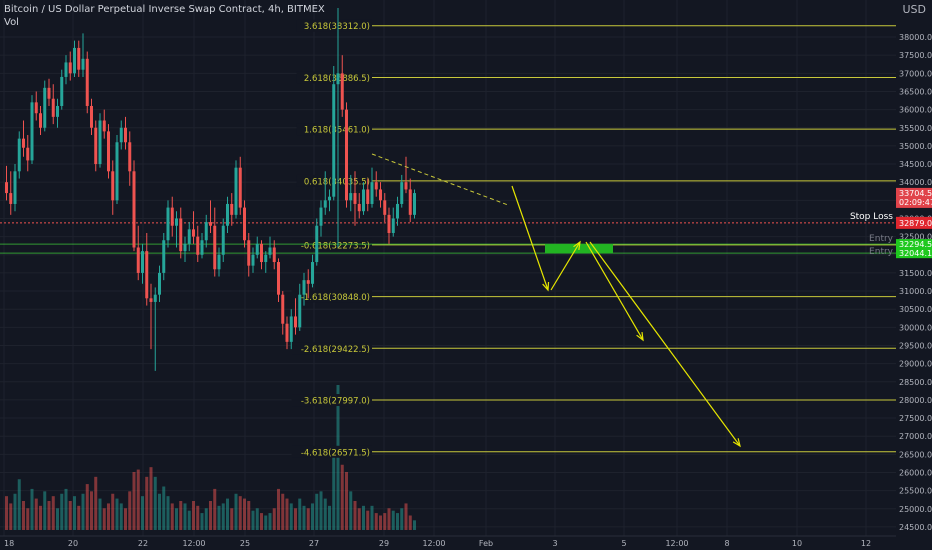  Describe the element at coordinates (915, 454) in the screenshot. I see `price-tick-label: 26500.0` at that location.